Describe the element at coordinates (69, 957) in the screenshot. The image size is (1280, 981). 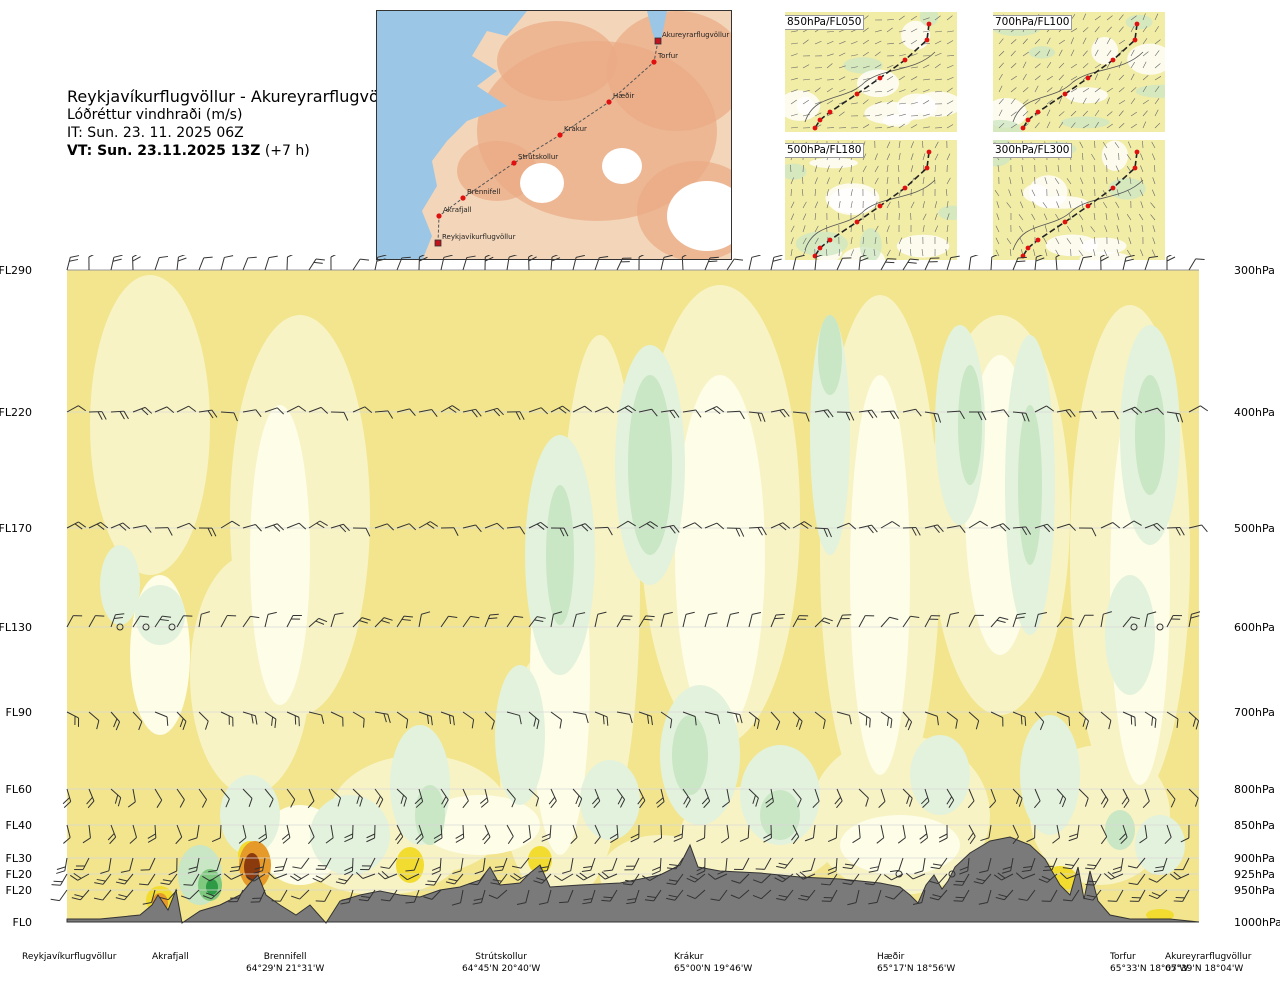
I see `station-name: Reykjavíkurflugvöllur` at that location.